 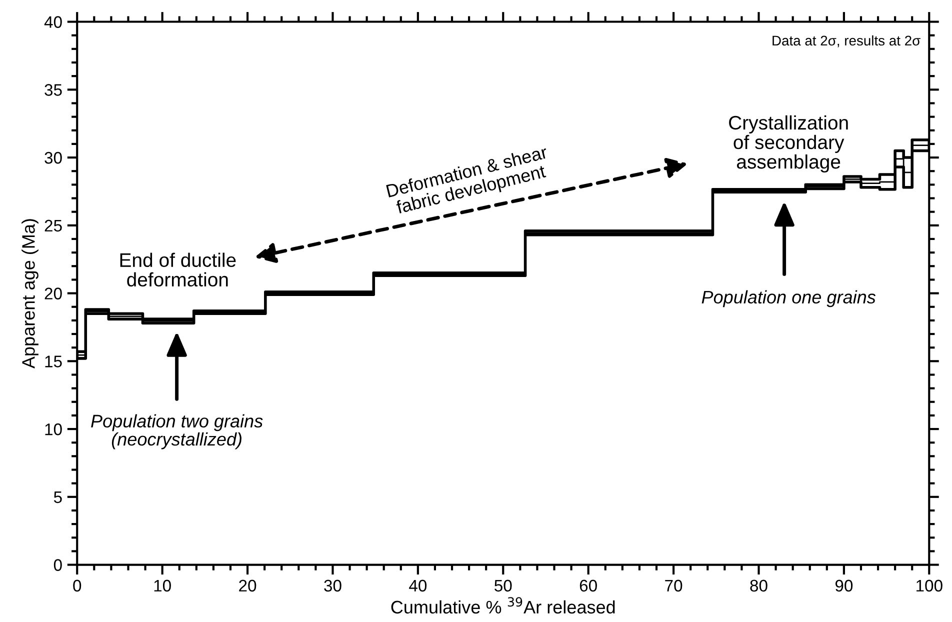 I want to click on x-tick-label: 20, so click(x=247, y=586).